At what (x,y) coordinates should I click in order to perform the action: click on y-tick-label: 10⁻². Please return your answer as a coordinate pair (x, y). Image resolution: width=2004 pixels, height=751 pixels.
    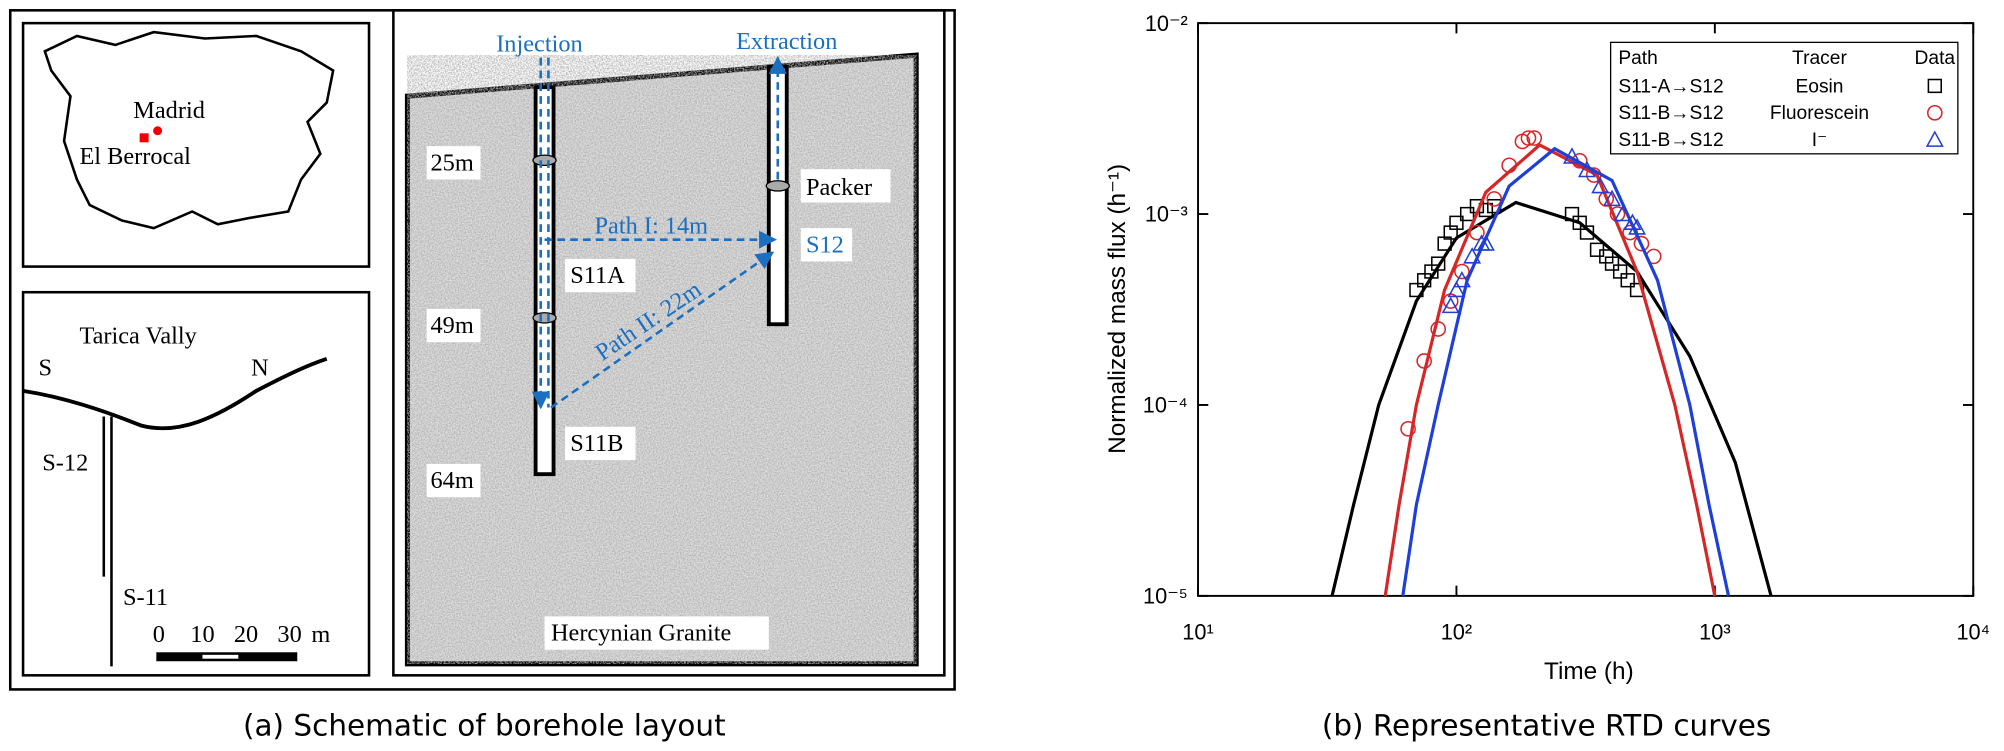
    Looking at the image, I should click on (1166, 23).